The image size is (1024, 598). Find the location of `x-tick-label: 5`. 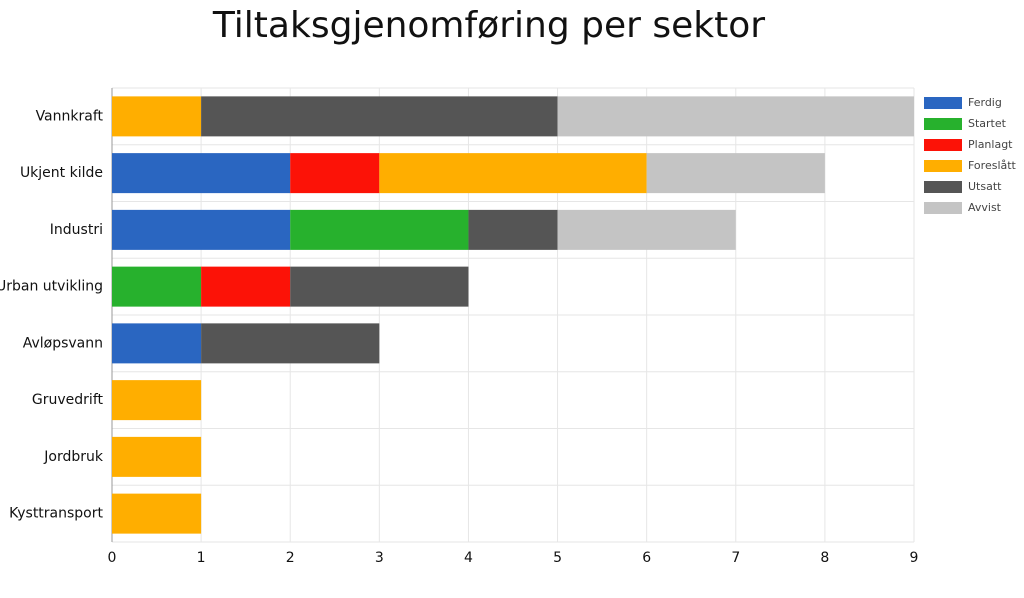

x-tick-label: 5 is located at coordinates (557, 558).